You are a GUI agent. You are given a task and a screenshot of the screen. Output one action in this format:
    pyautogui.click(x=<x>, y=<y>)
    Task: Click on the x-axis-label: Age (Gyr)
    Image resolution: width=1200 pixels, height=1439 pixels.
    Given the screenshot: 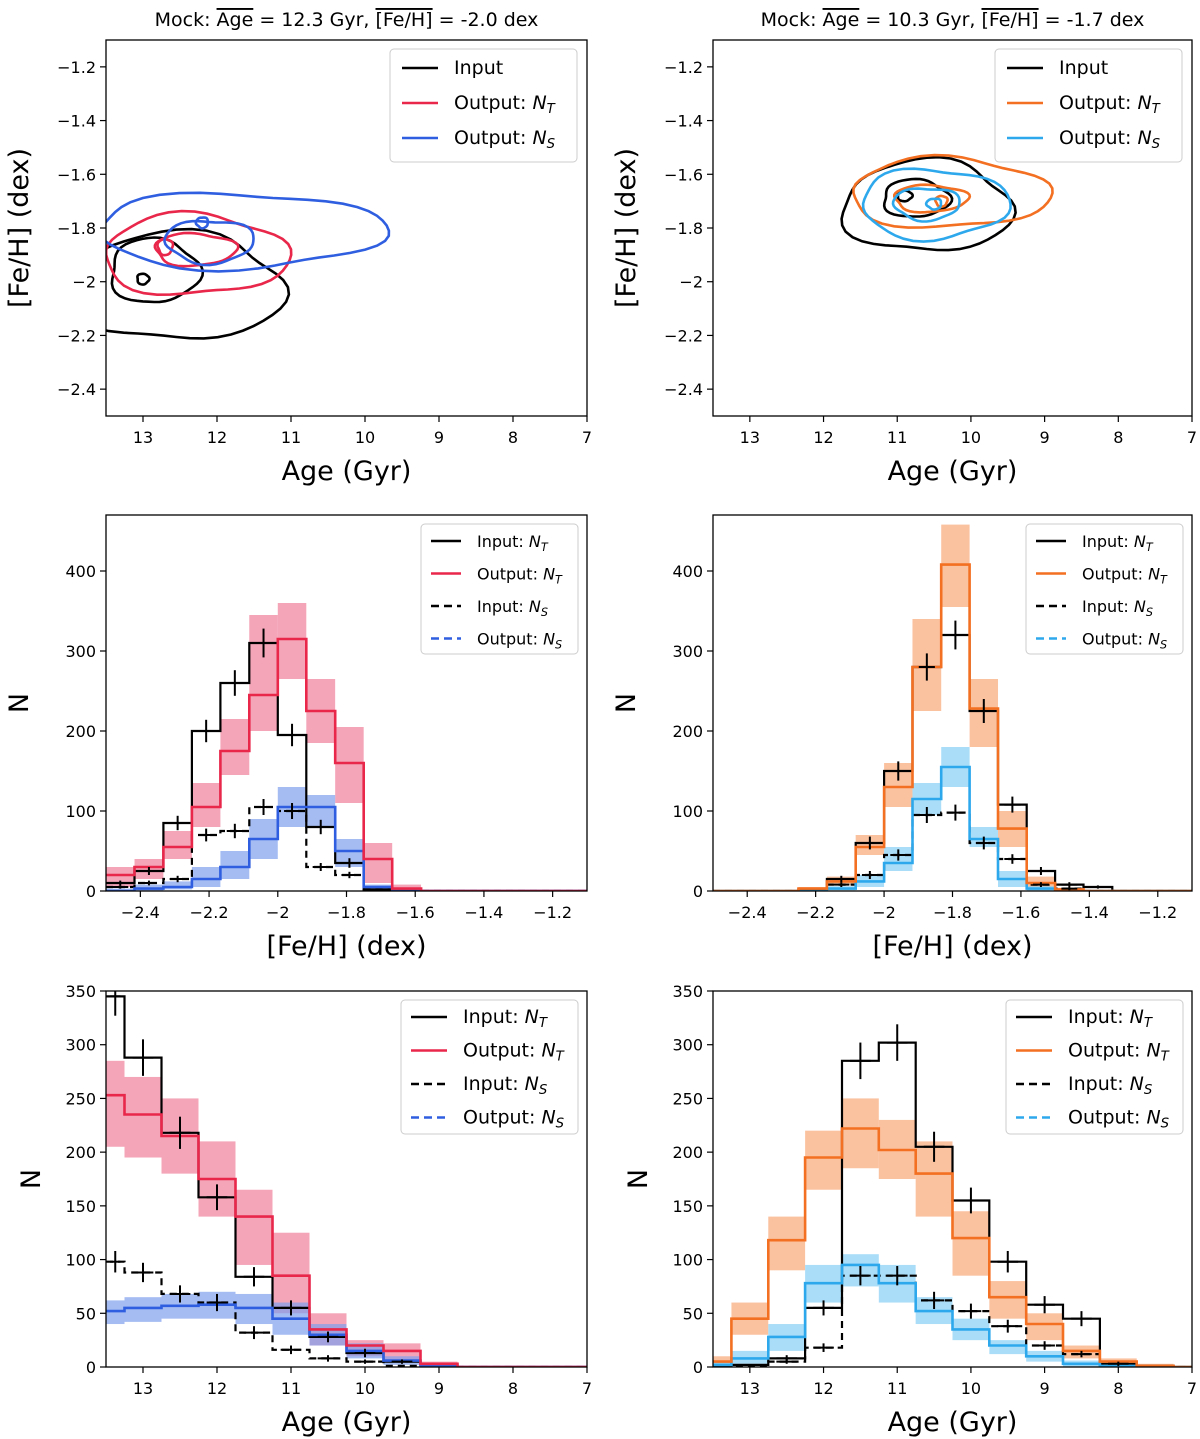 What is the action you would take?
    pyautogui.click(x=347, y=471)
    